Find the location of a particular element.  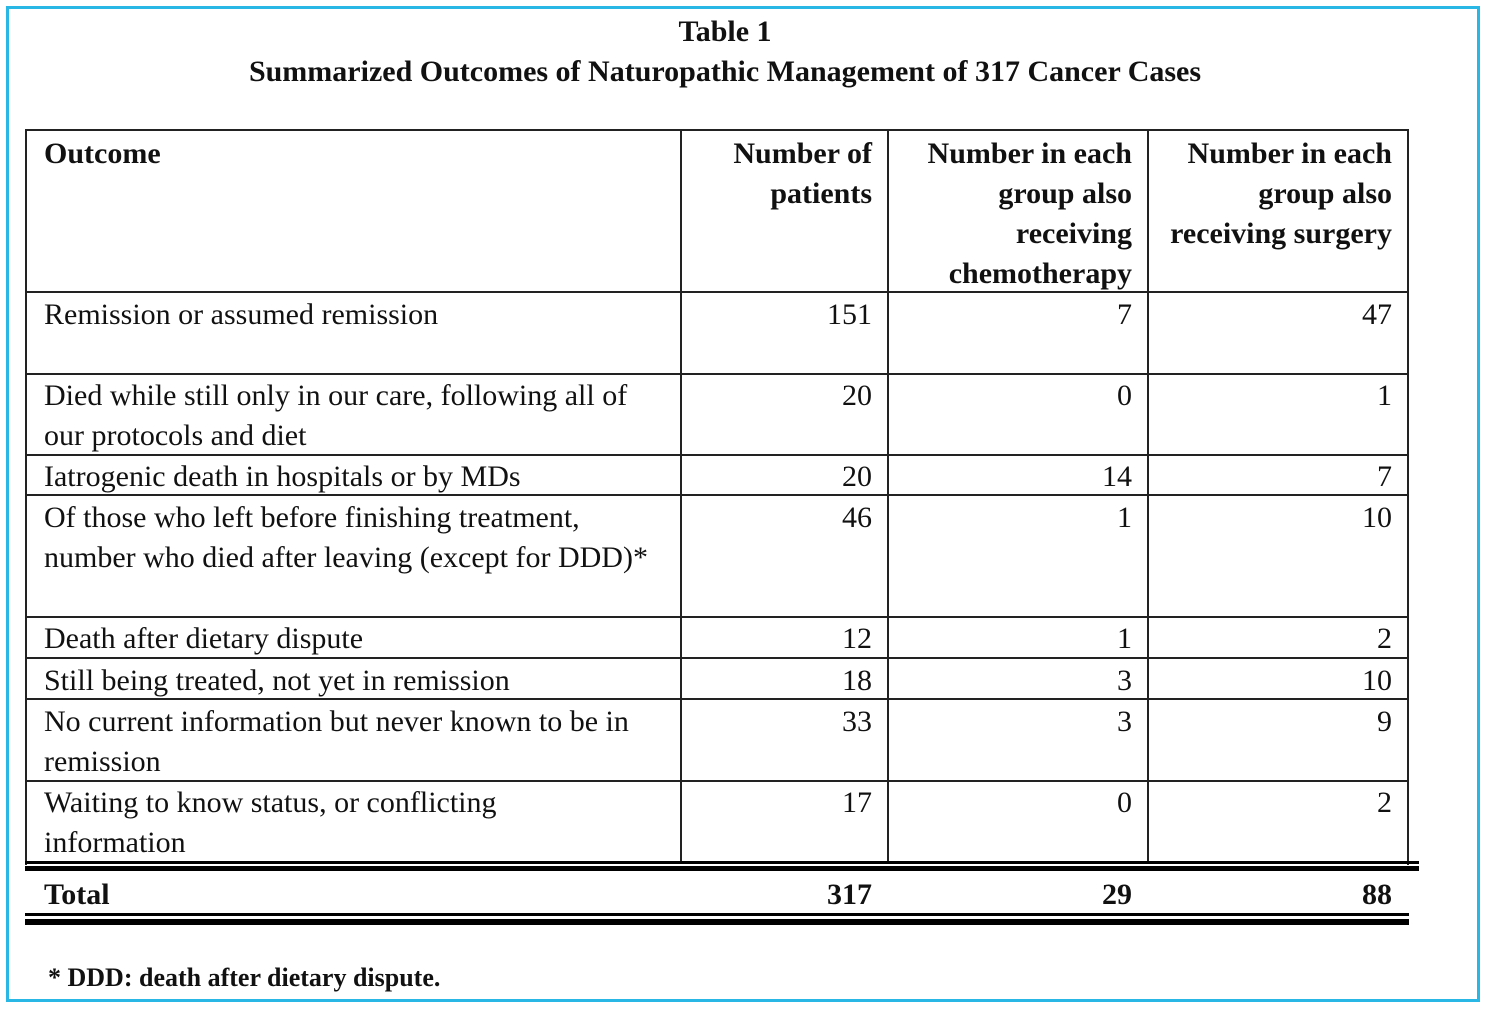

row-patients: 33 is located at coordinates (857, 721).